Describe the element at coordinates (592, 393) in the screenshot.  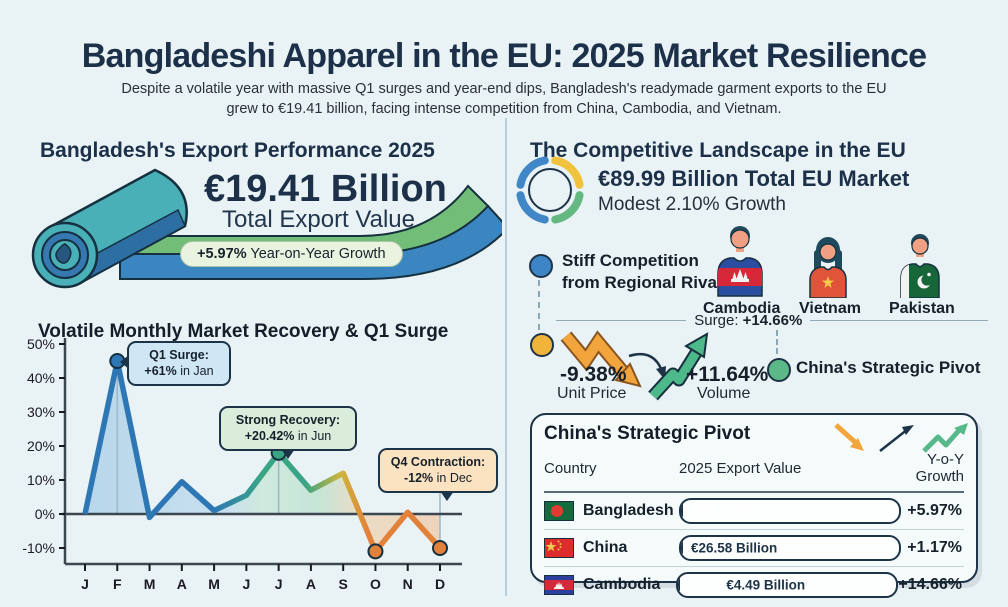
I see `unit-price-label: Unit Price` at that location.